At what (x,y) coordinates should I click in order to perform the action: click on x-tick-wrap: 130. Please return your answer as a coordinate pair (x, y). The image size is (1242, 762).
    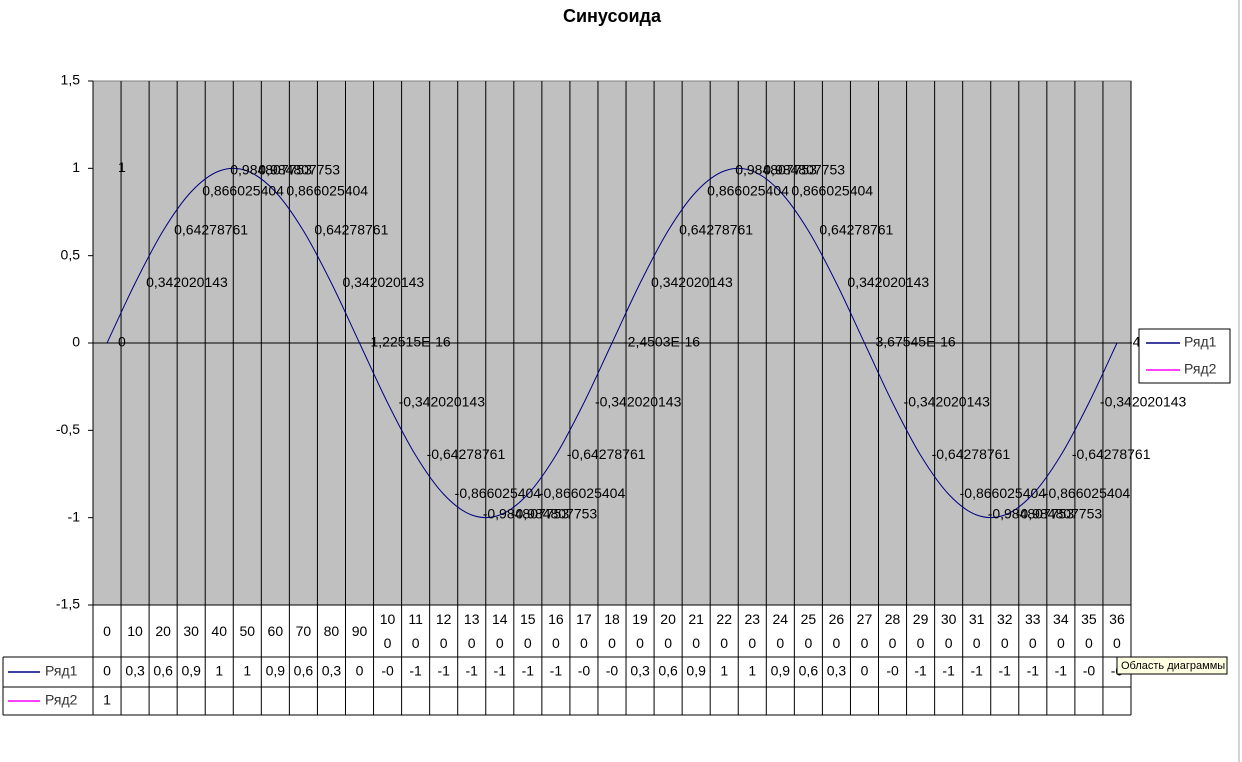
    Looking at the image, I should click on (472, 631).